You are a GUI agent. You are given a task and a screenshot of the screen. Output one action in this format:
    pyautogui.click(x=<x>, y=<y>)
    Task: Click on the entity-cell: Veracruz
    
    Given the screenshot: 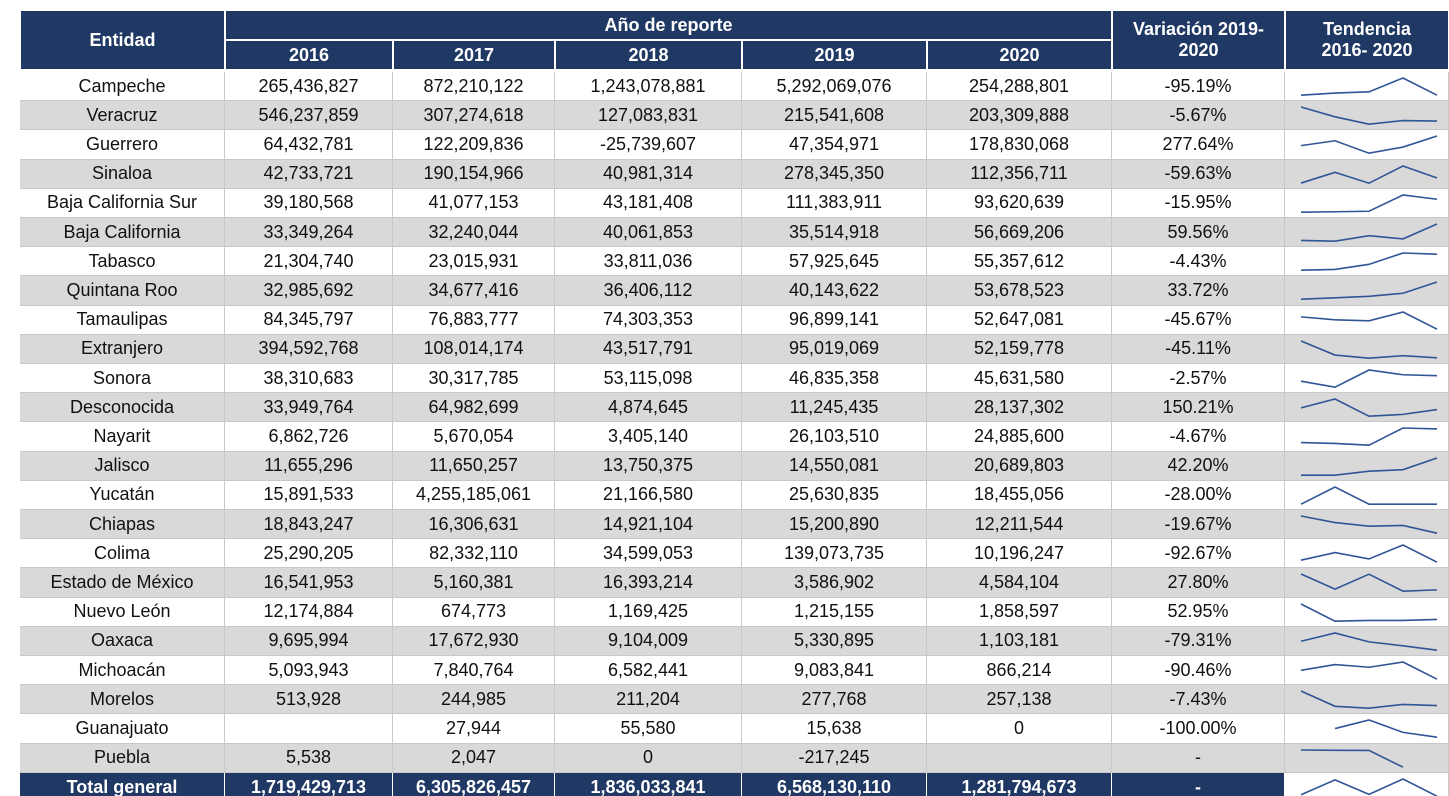 What is the action you would take?
    pyautogui.click(x=122, y=116)
    